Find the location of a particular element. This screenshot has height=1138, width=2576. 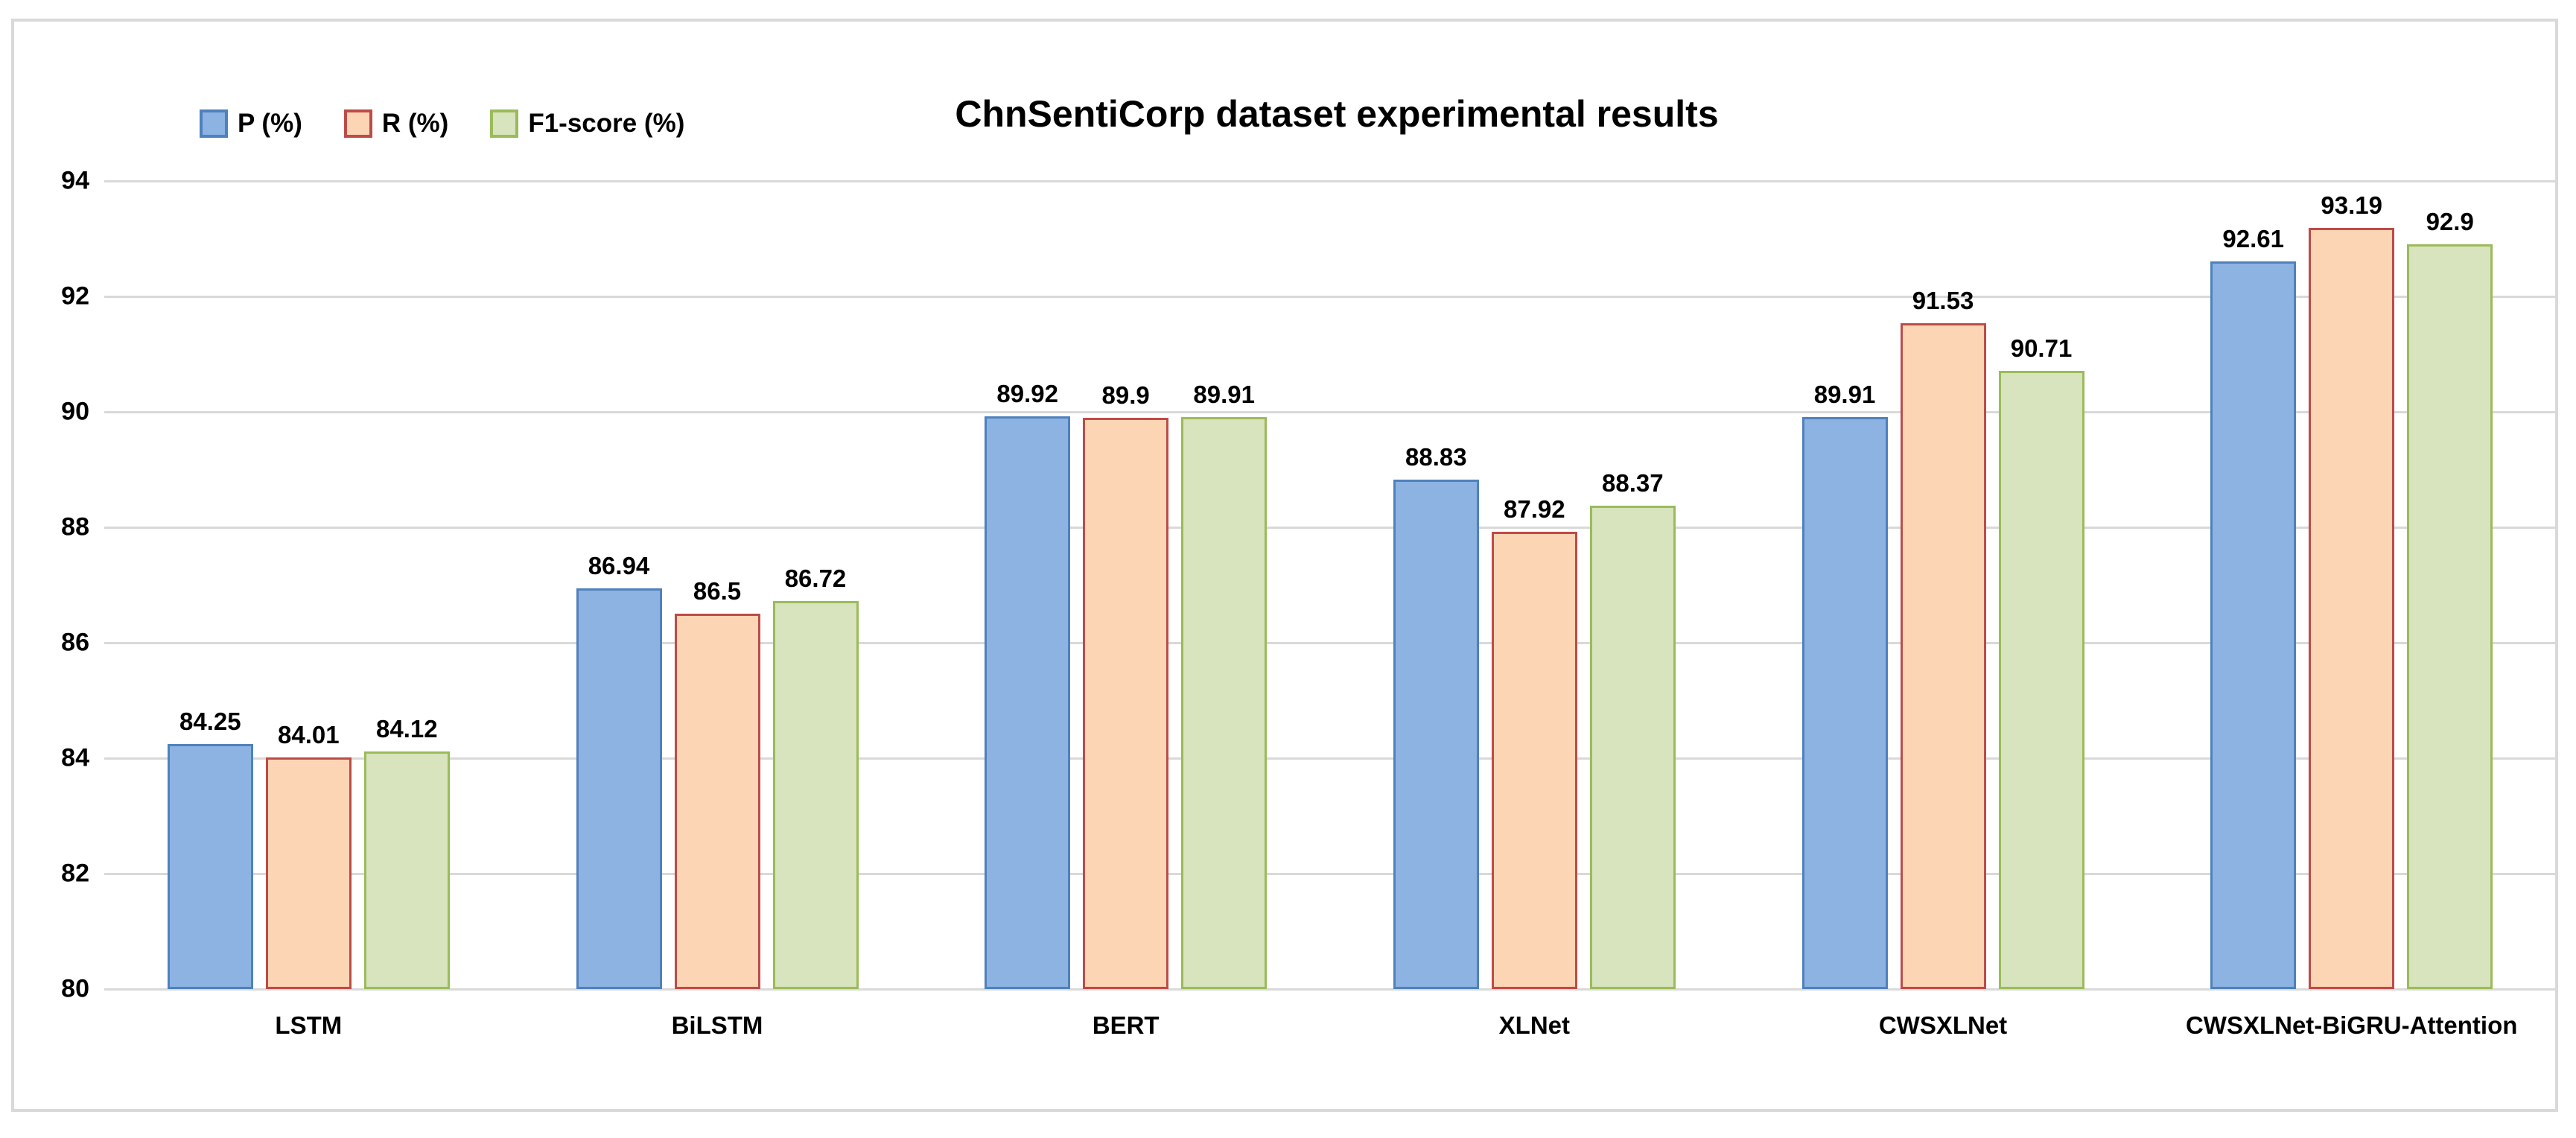

bar: 88.83 is located at coordinates (1436, 716).